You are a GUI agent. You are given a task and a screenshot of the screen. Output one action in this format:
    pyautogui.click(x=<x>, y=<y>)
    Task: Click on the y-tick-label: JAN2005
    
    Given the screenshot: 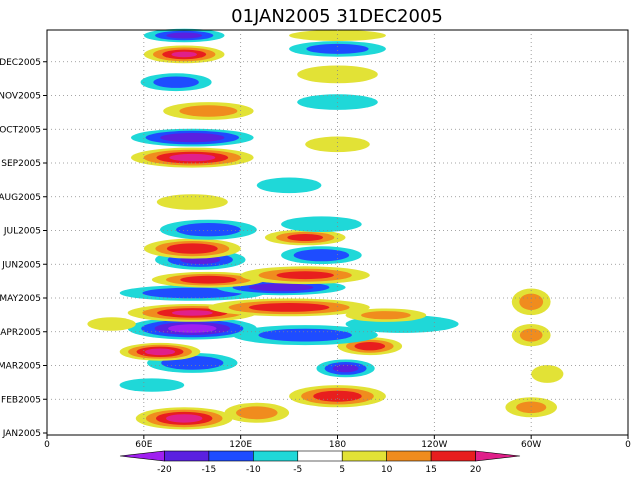 What is the action you would take?
    pyautogui.click(x=21, y=434)
    